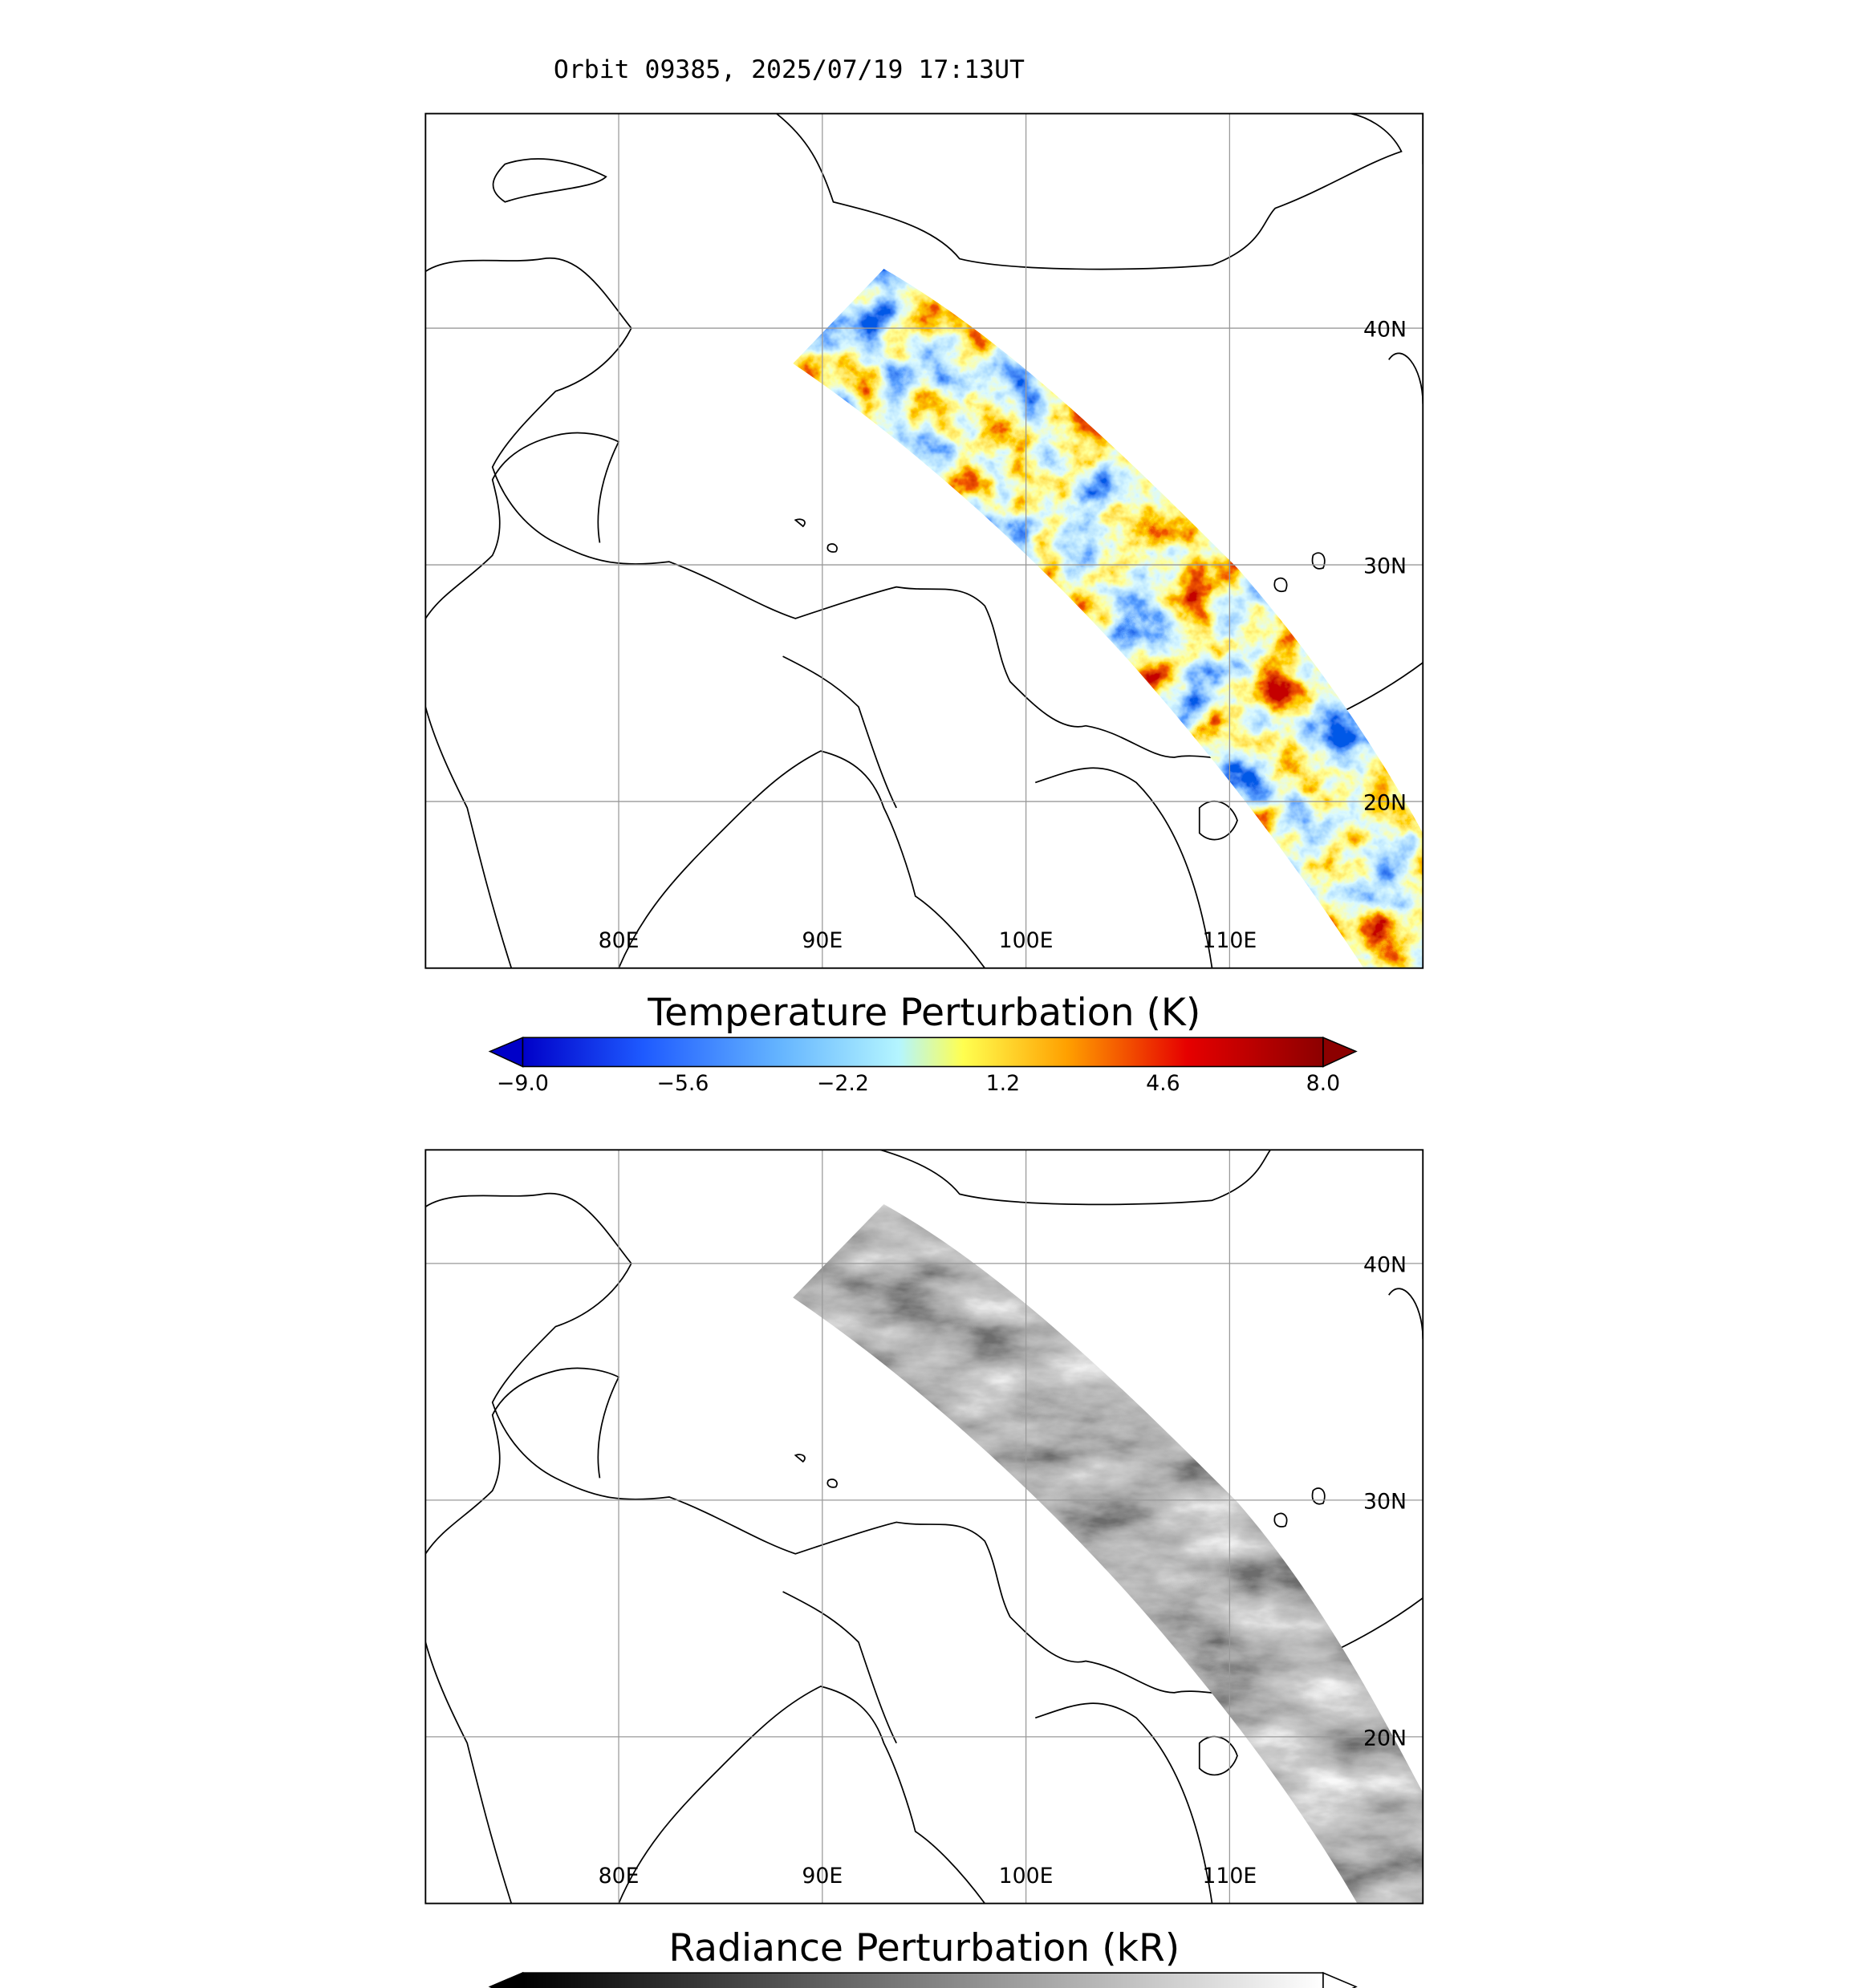  What do you see at coordinates (1108, 1553) in the screenshot?
I see `radiance-swath` at bounding box center [1108, 1553].